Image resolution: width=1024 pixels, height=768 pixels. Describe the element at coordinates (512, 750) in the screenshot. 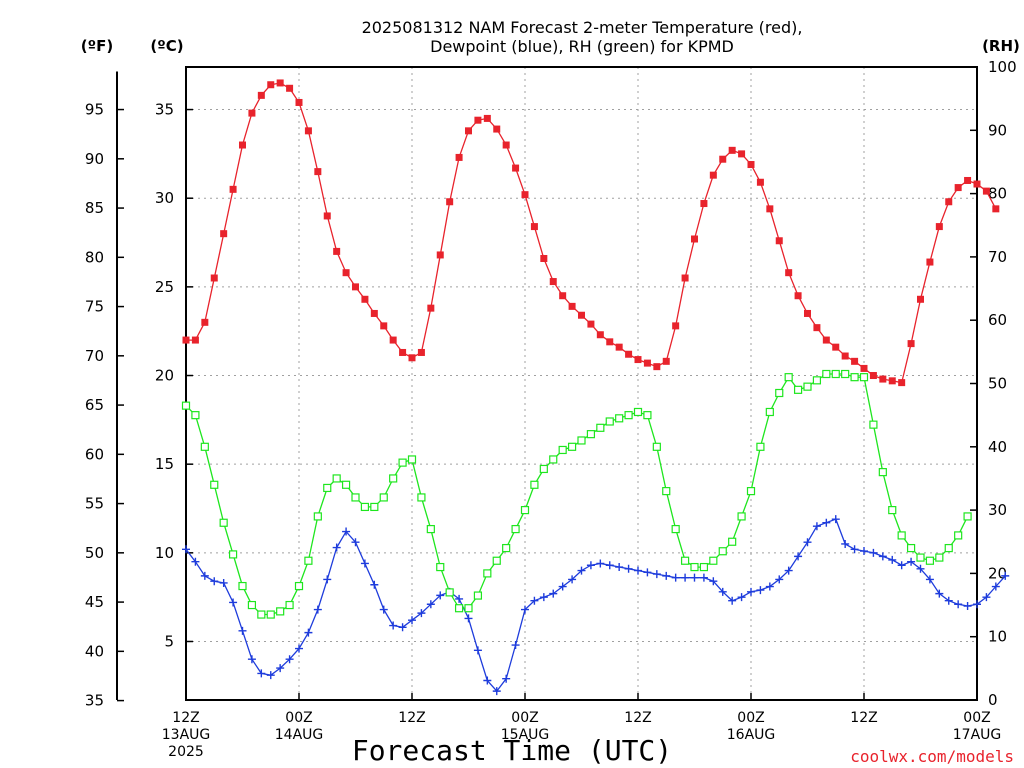

I see `x-axis-title: Forecast Time (UTC)` at that location.